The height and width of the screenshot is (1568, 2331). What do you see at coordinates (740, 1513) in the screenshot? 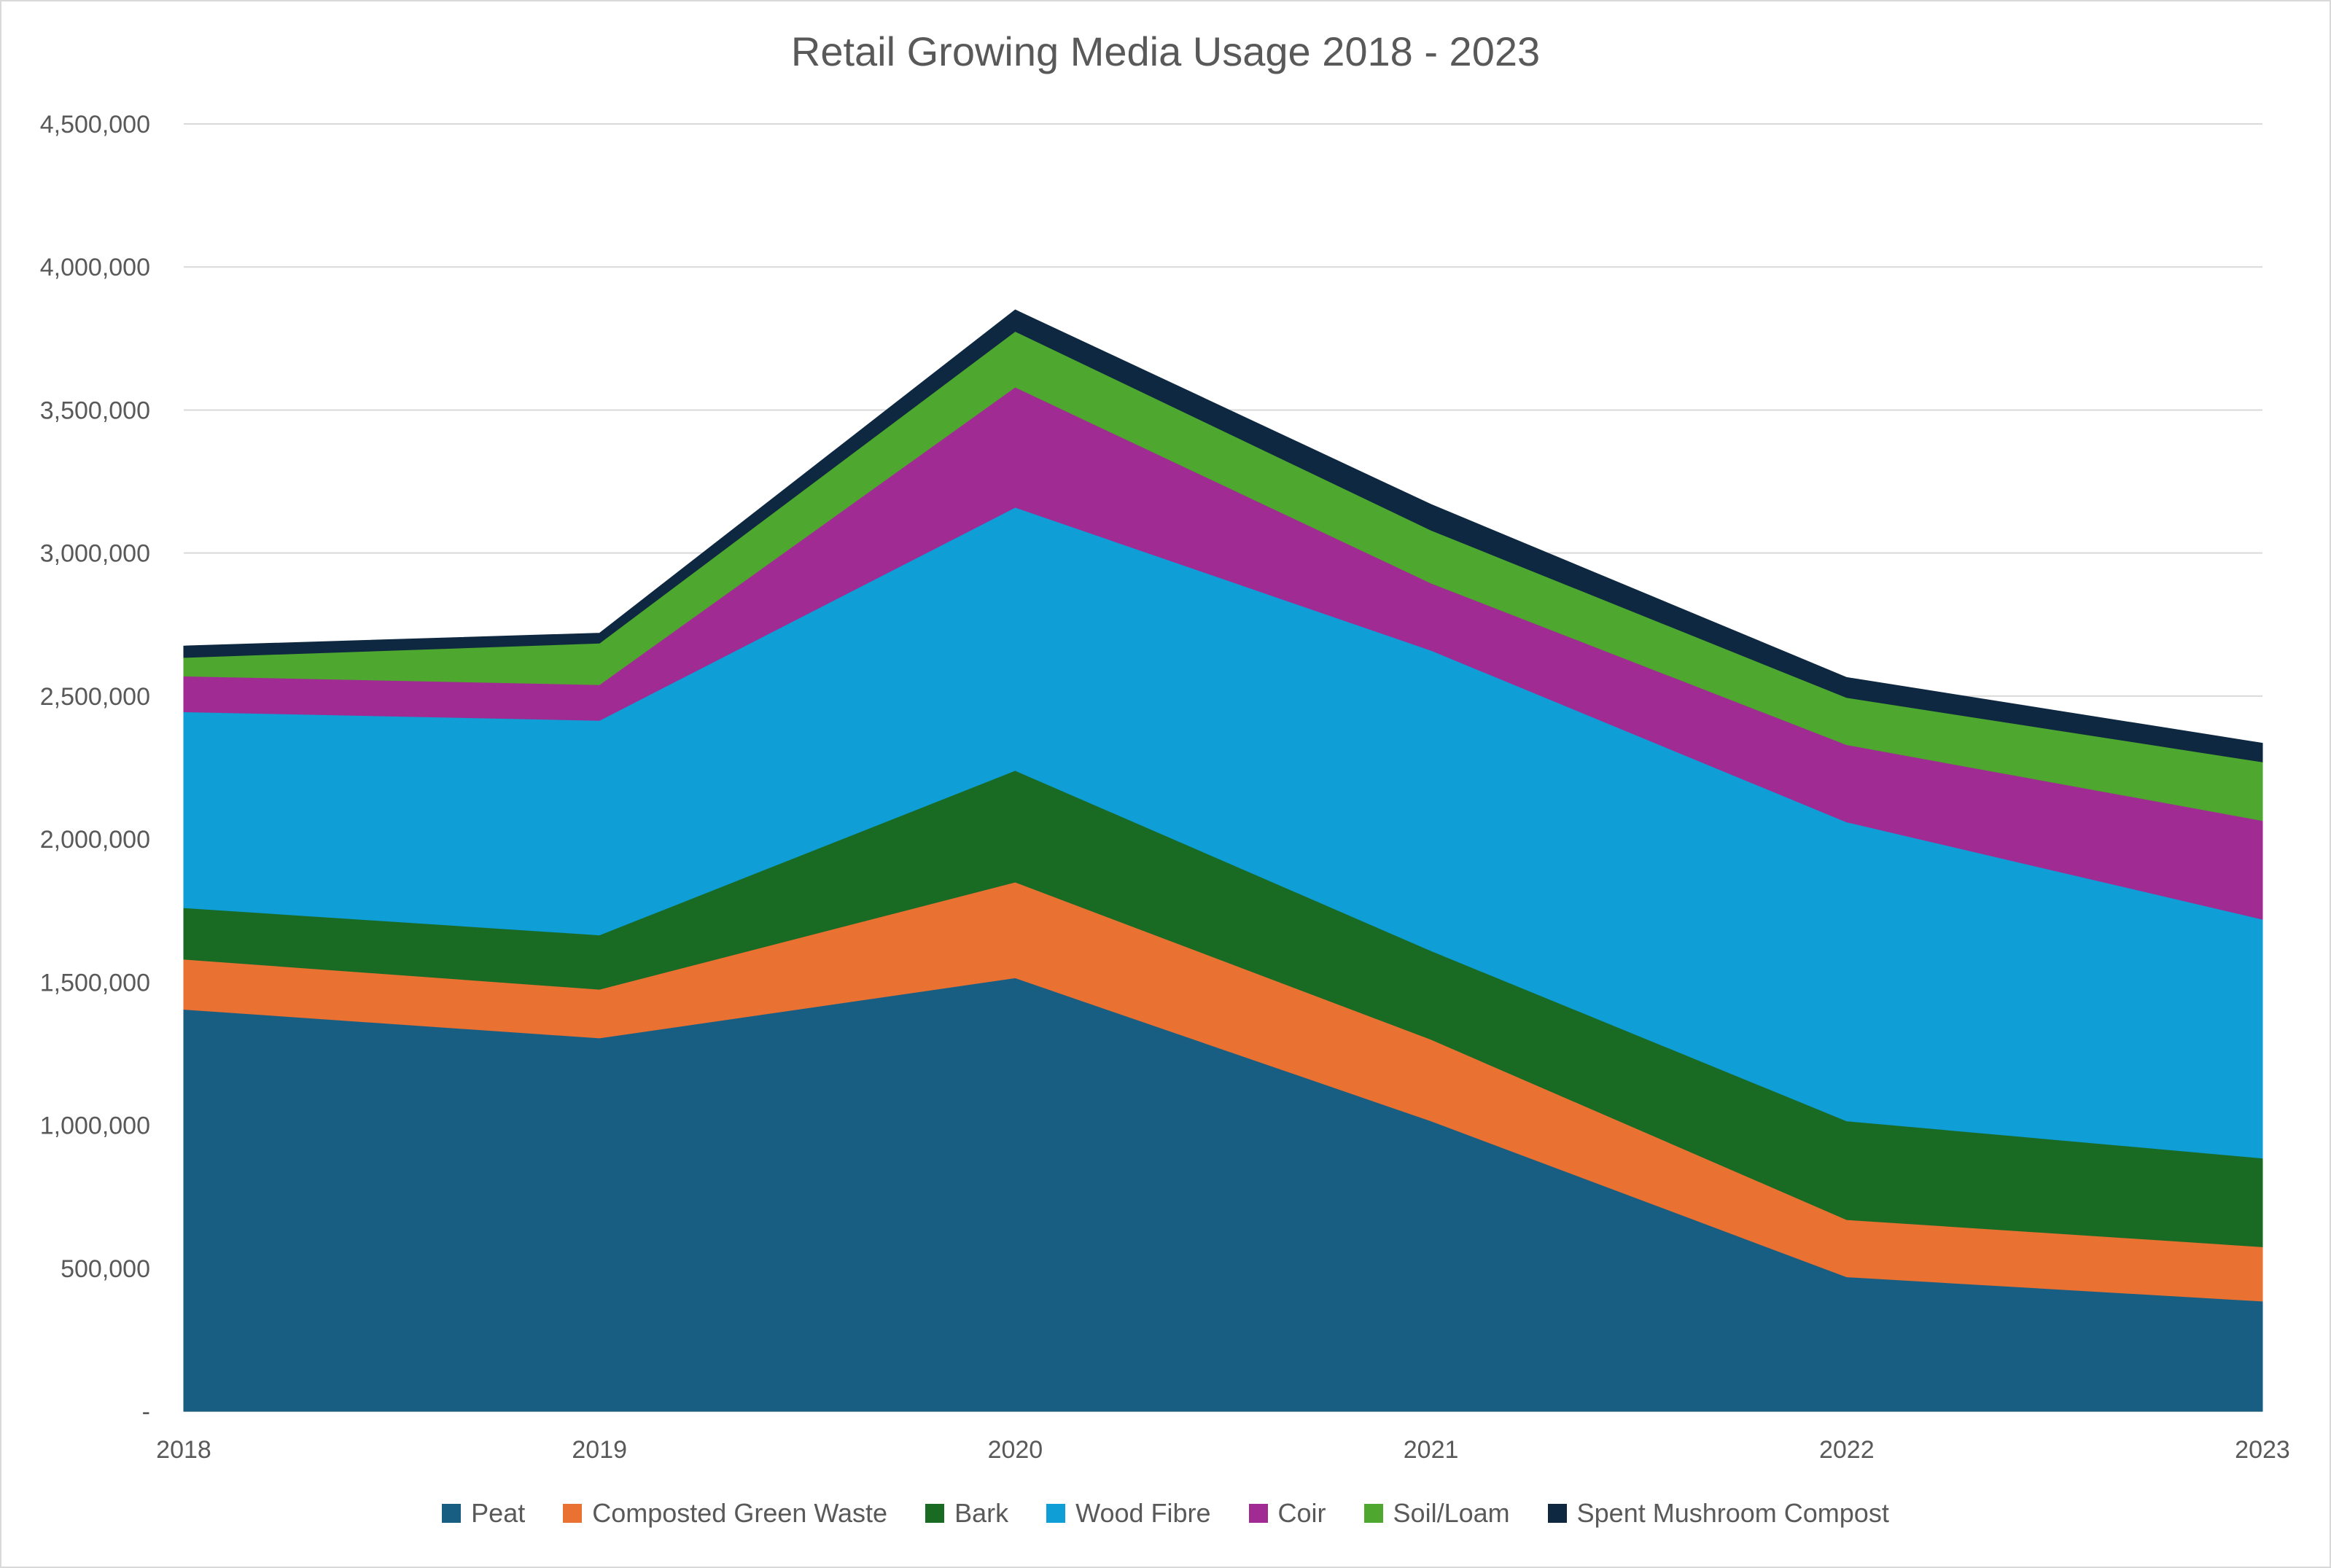
I see `legend-label: Composted Green Waste` at bounding box center [740, 1513].